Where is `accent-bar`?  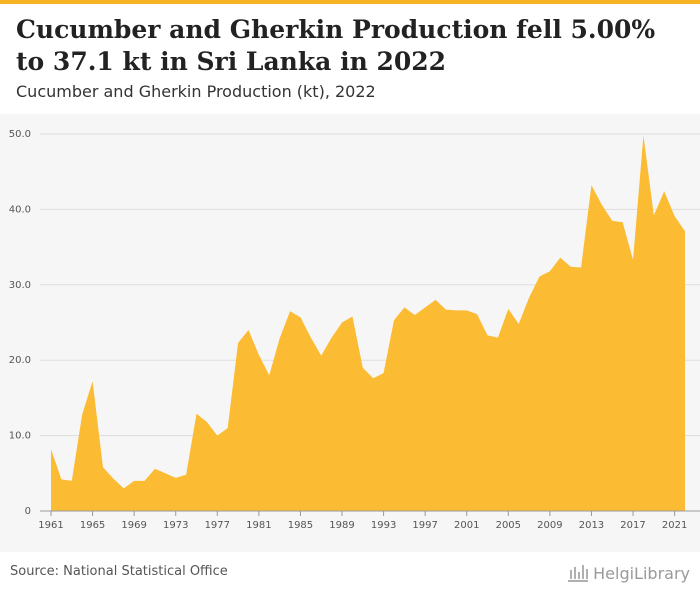 accent-bar is located at coordinates (350, 2).